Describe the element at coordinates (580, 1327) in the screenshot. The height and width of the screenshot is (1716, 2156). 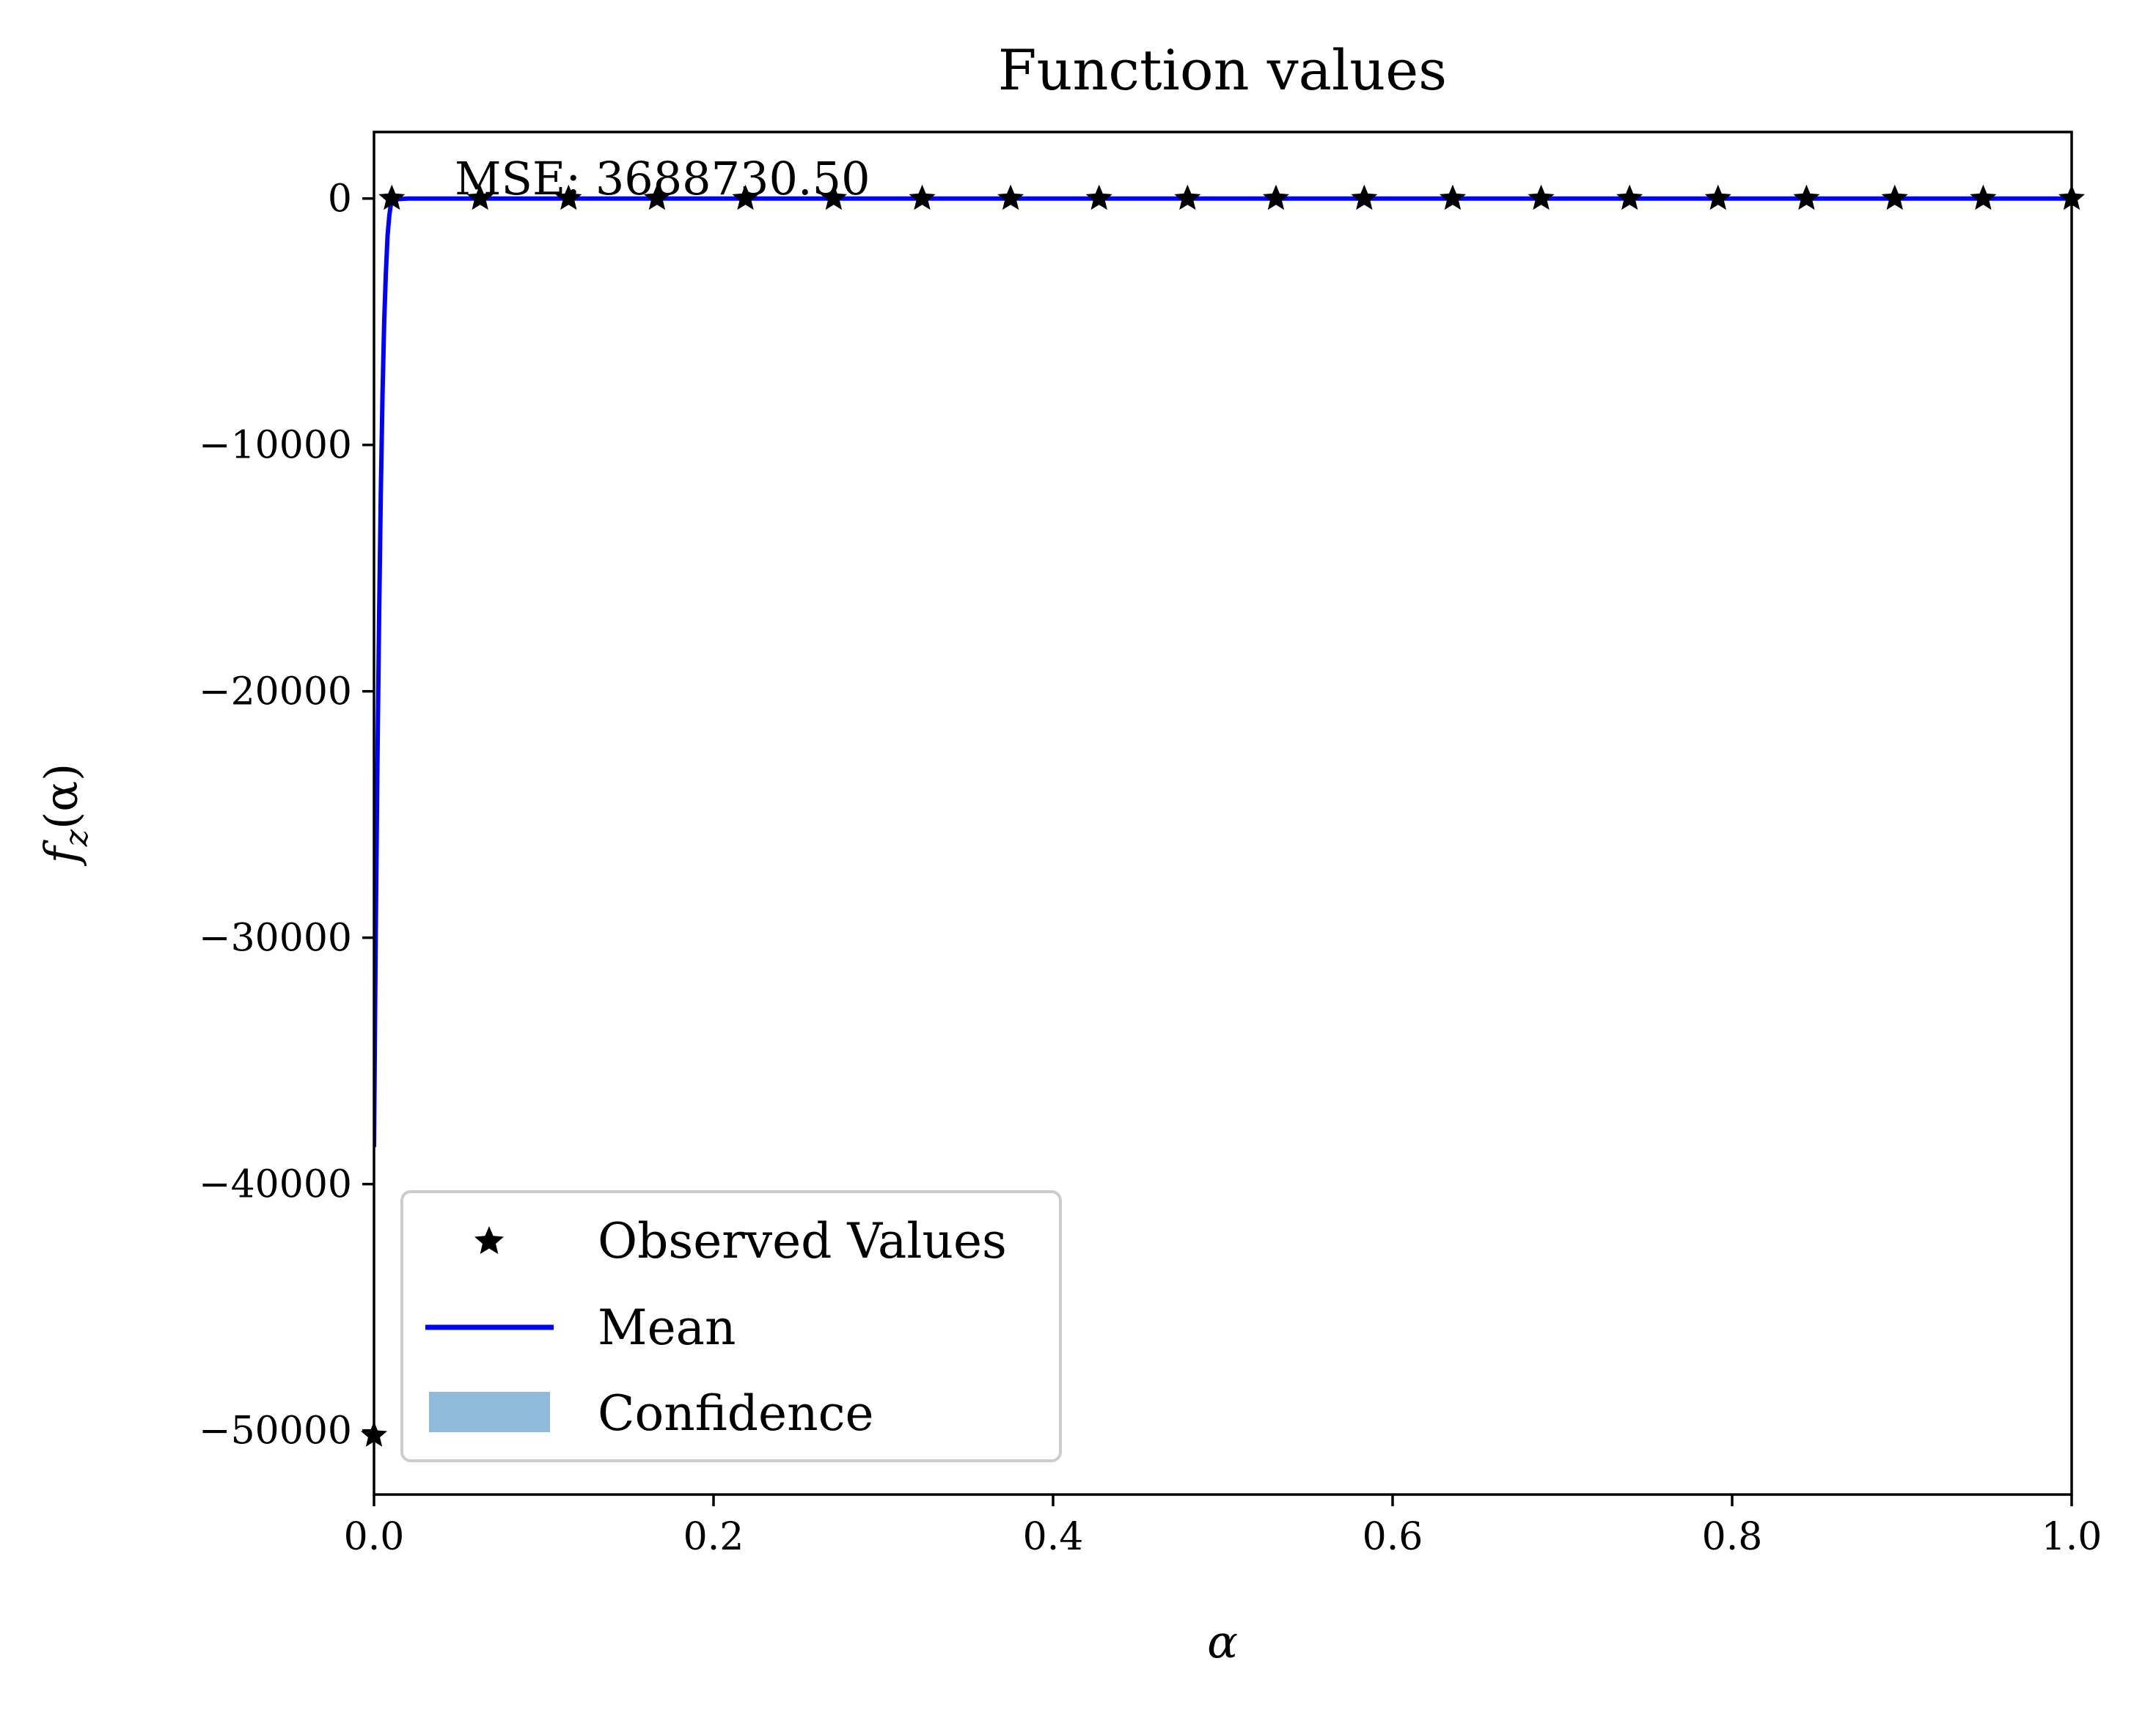
I see `legend-item-mean: Mean` at that location.